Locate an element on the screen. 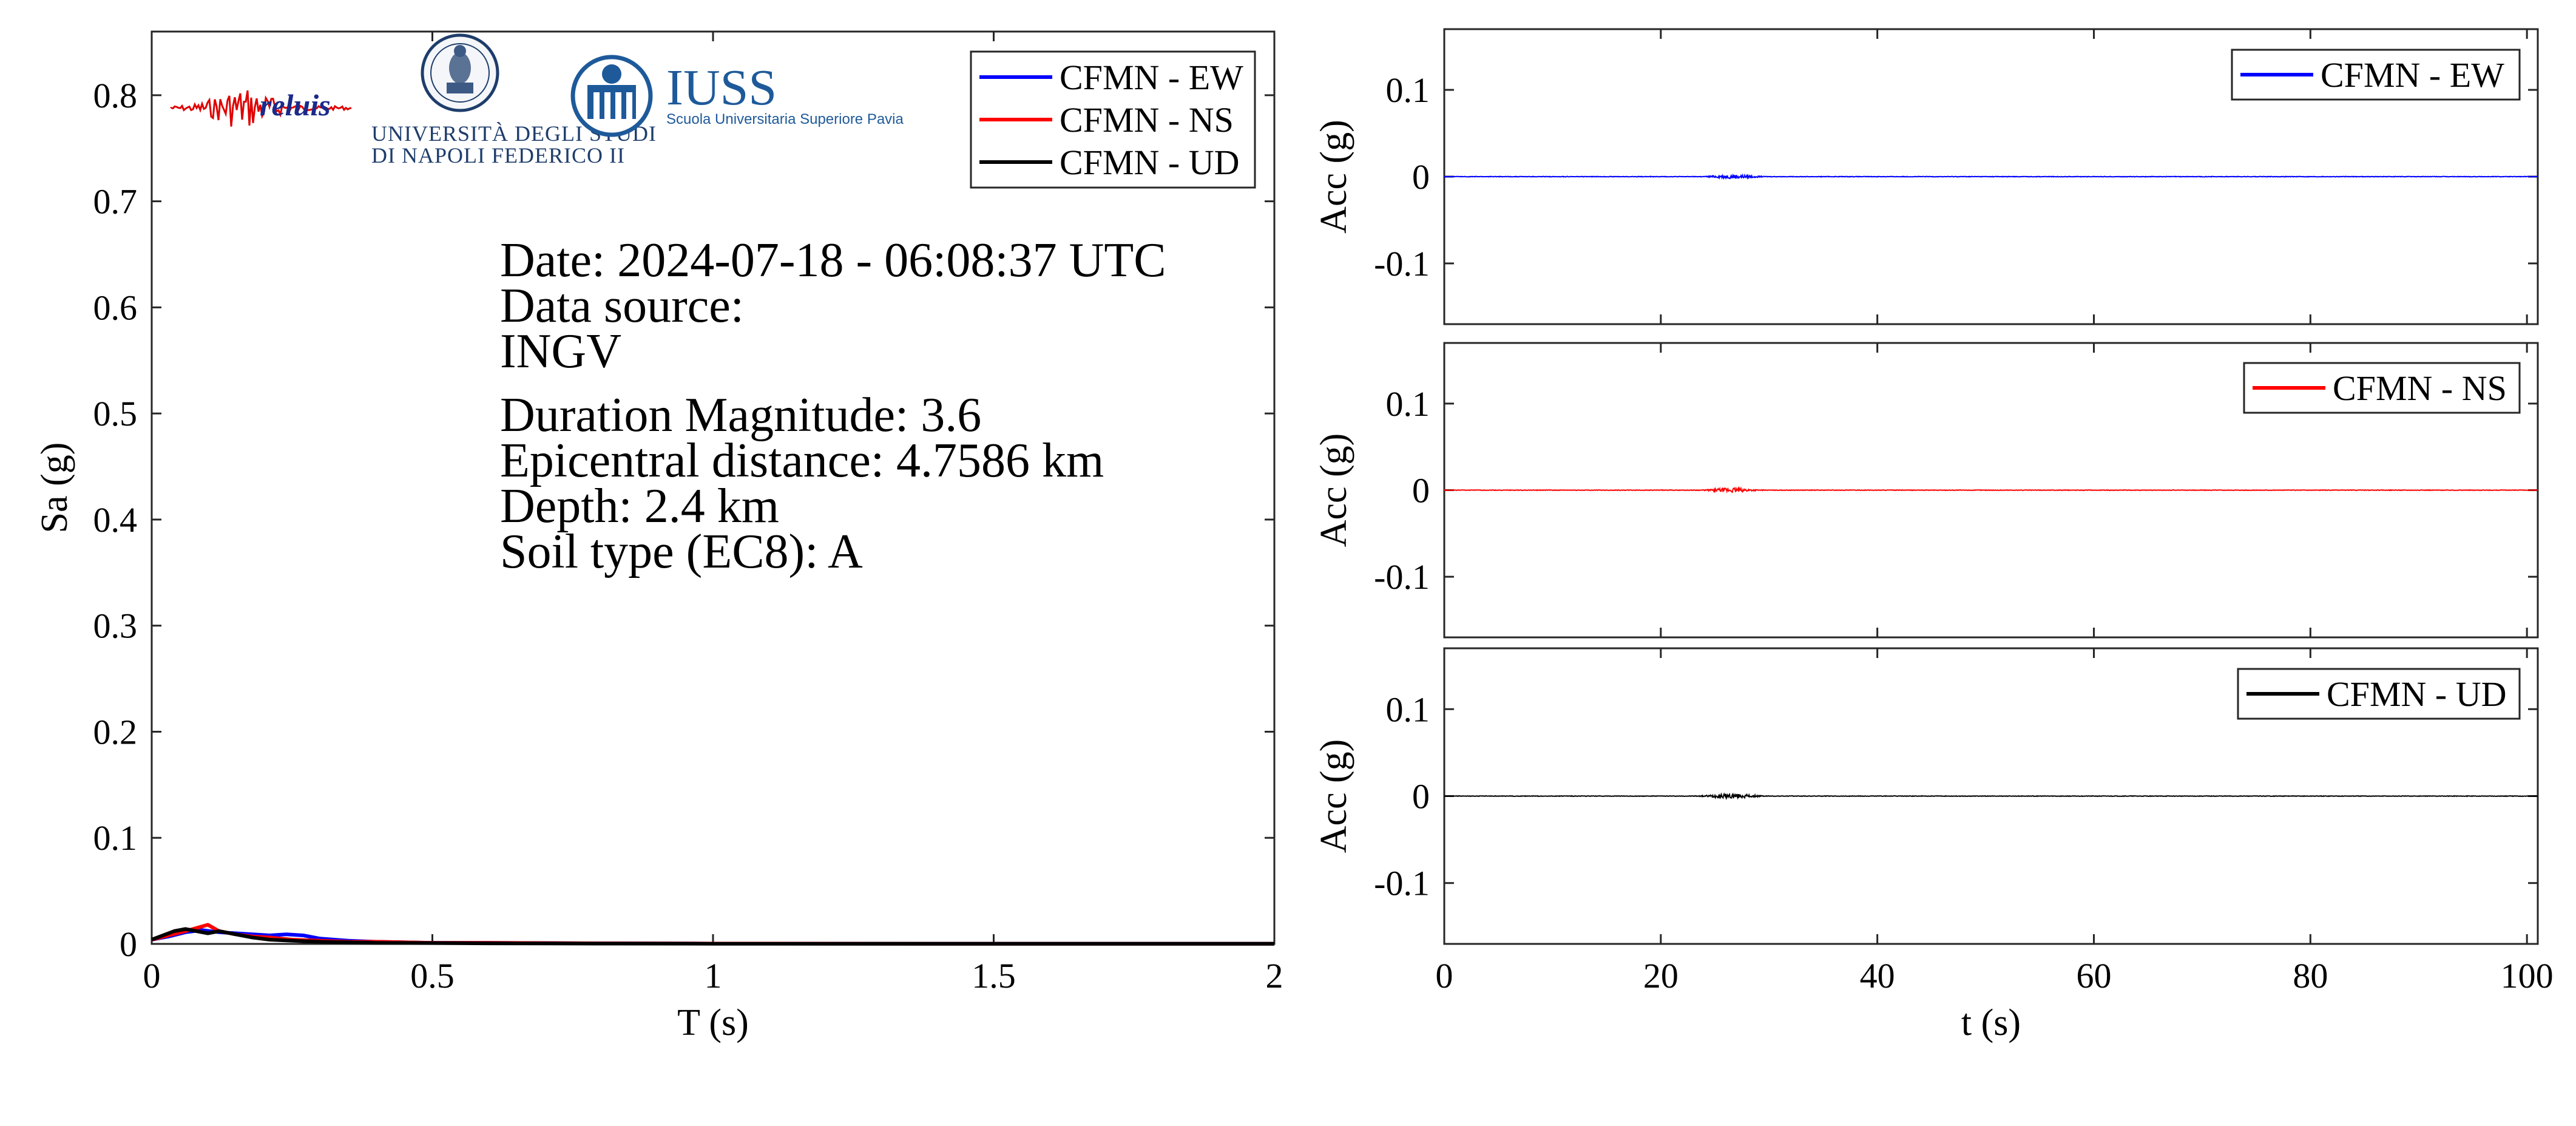 This screenshot has width=2576, height=1126. reluis-logo: reluis is located at coordinates (261, 107).